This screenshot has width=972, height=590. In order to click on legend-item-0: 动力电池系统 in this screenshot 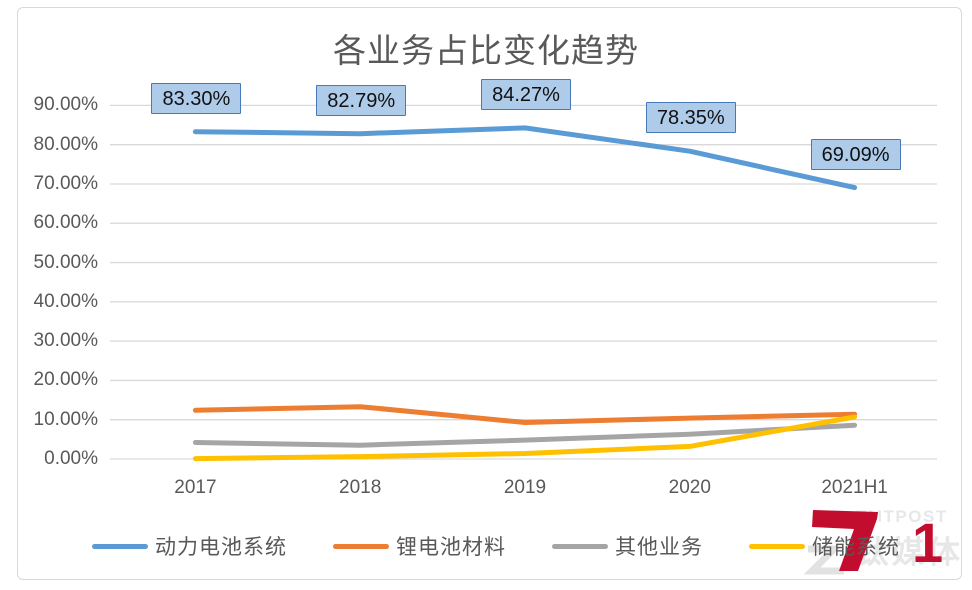, I will do `click(189, 546)`.